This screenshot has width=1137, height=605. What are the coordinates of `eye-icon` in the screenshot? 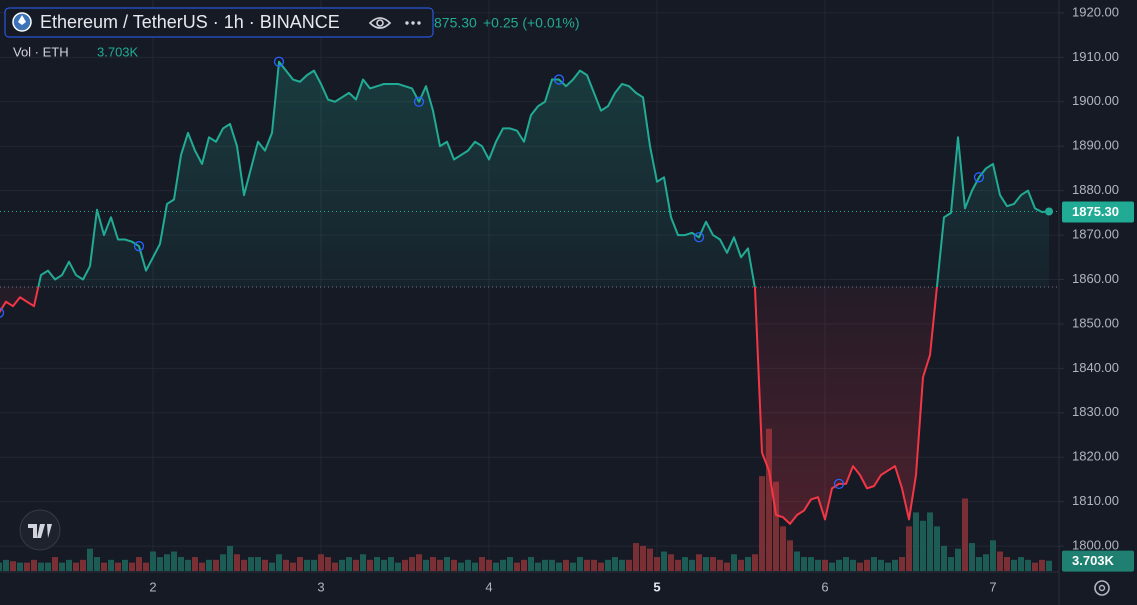 It's located at (380, 23).